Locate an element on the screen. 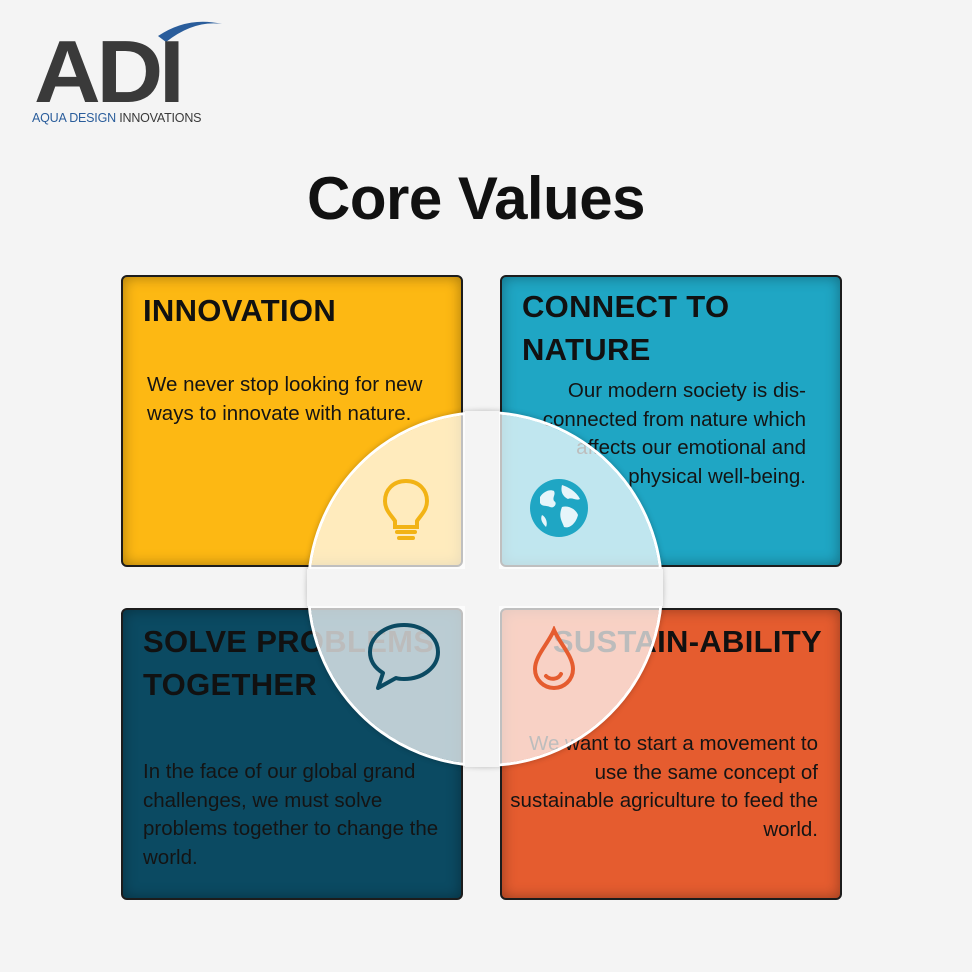 Image resolution: width=972 pixels, height=972 pixels. lightbulb-icon is located at coordinates (406, 509).